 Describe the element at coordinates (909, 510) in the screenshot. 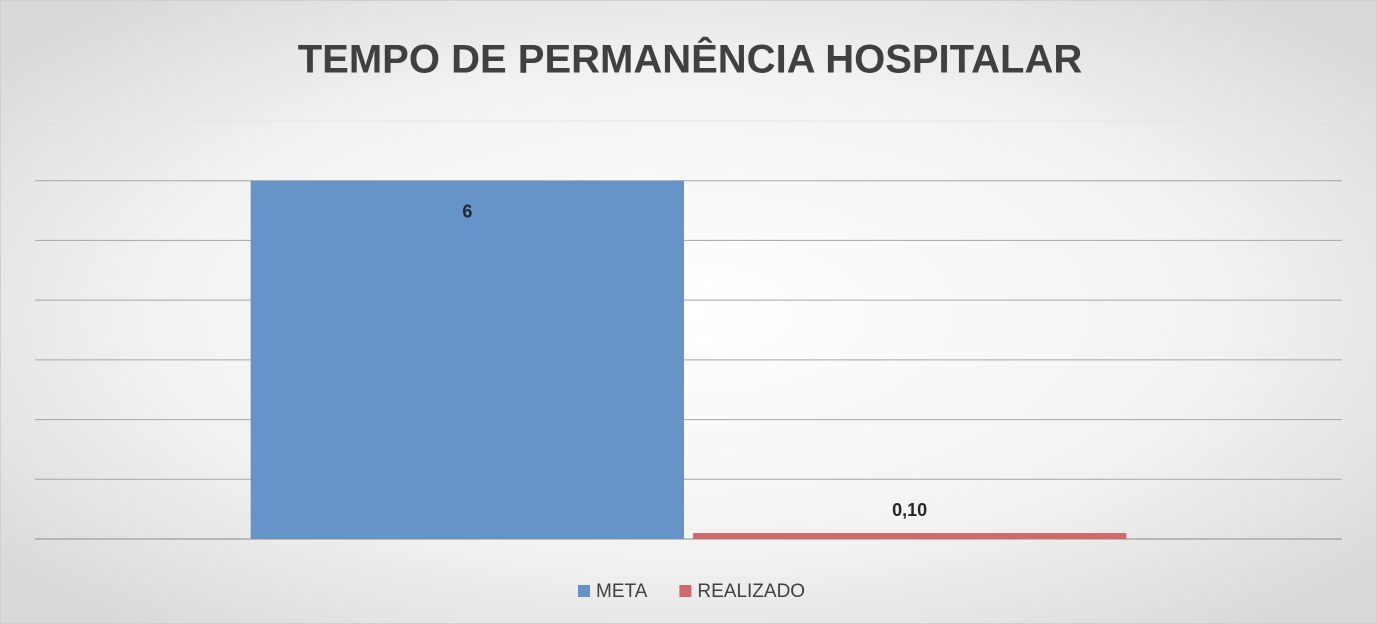

I see `data-label: 0,10` at that location.